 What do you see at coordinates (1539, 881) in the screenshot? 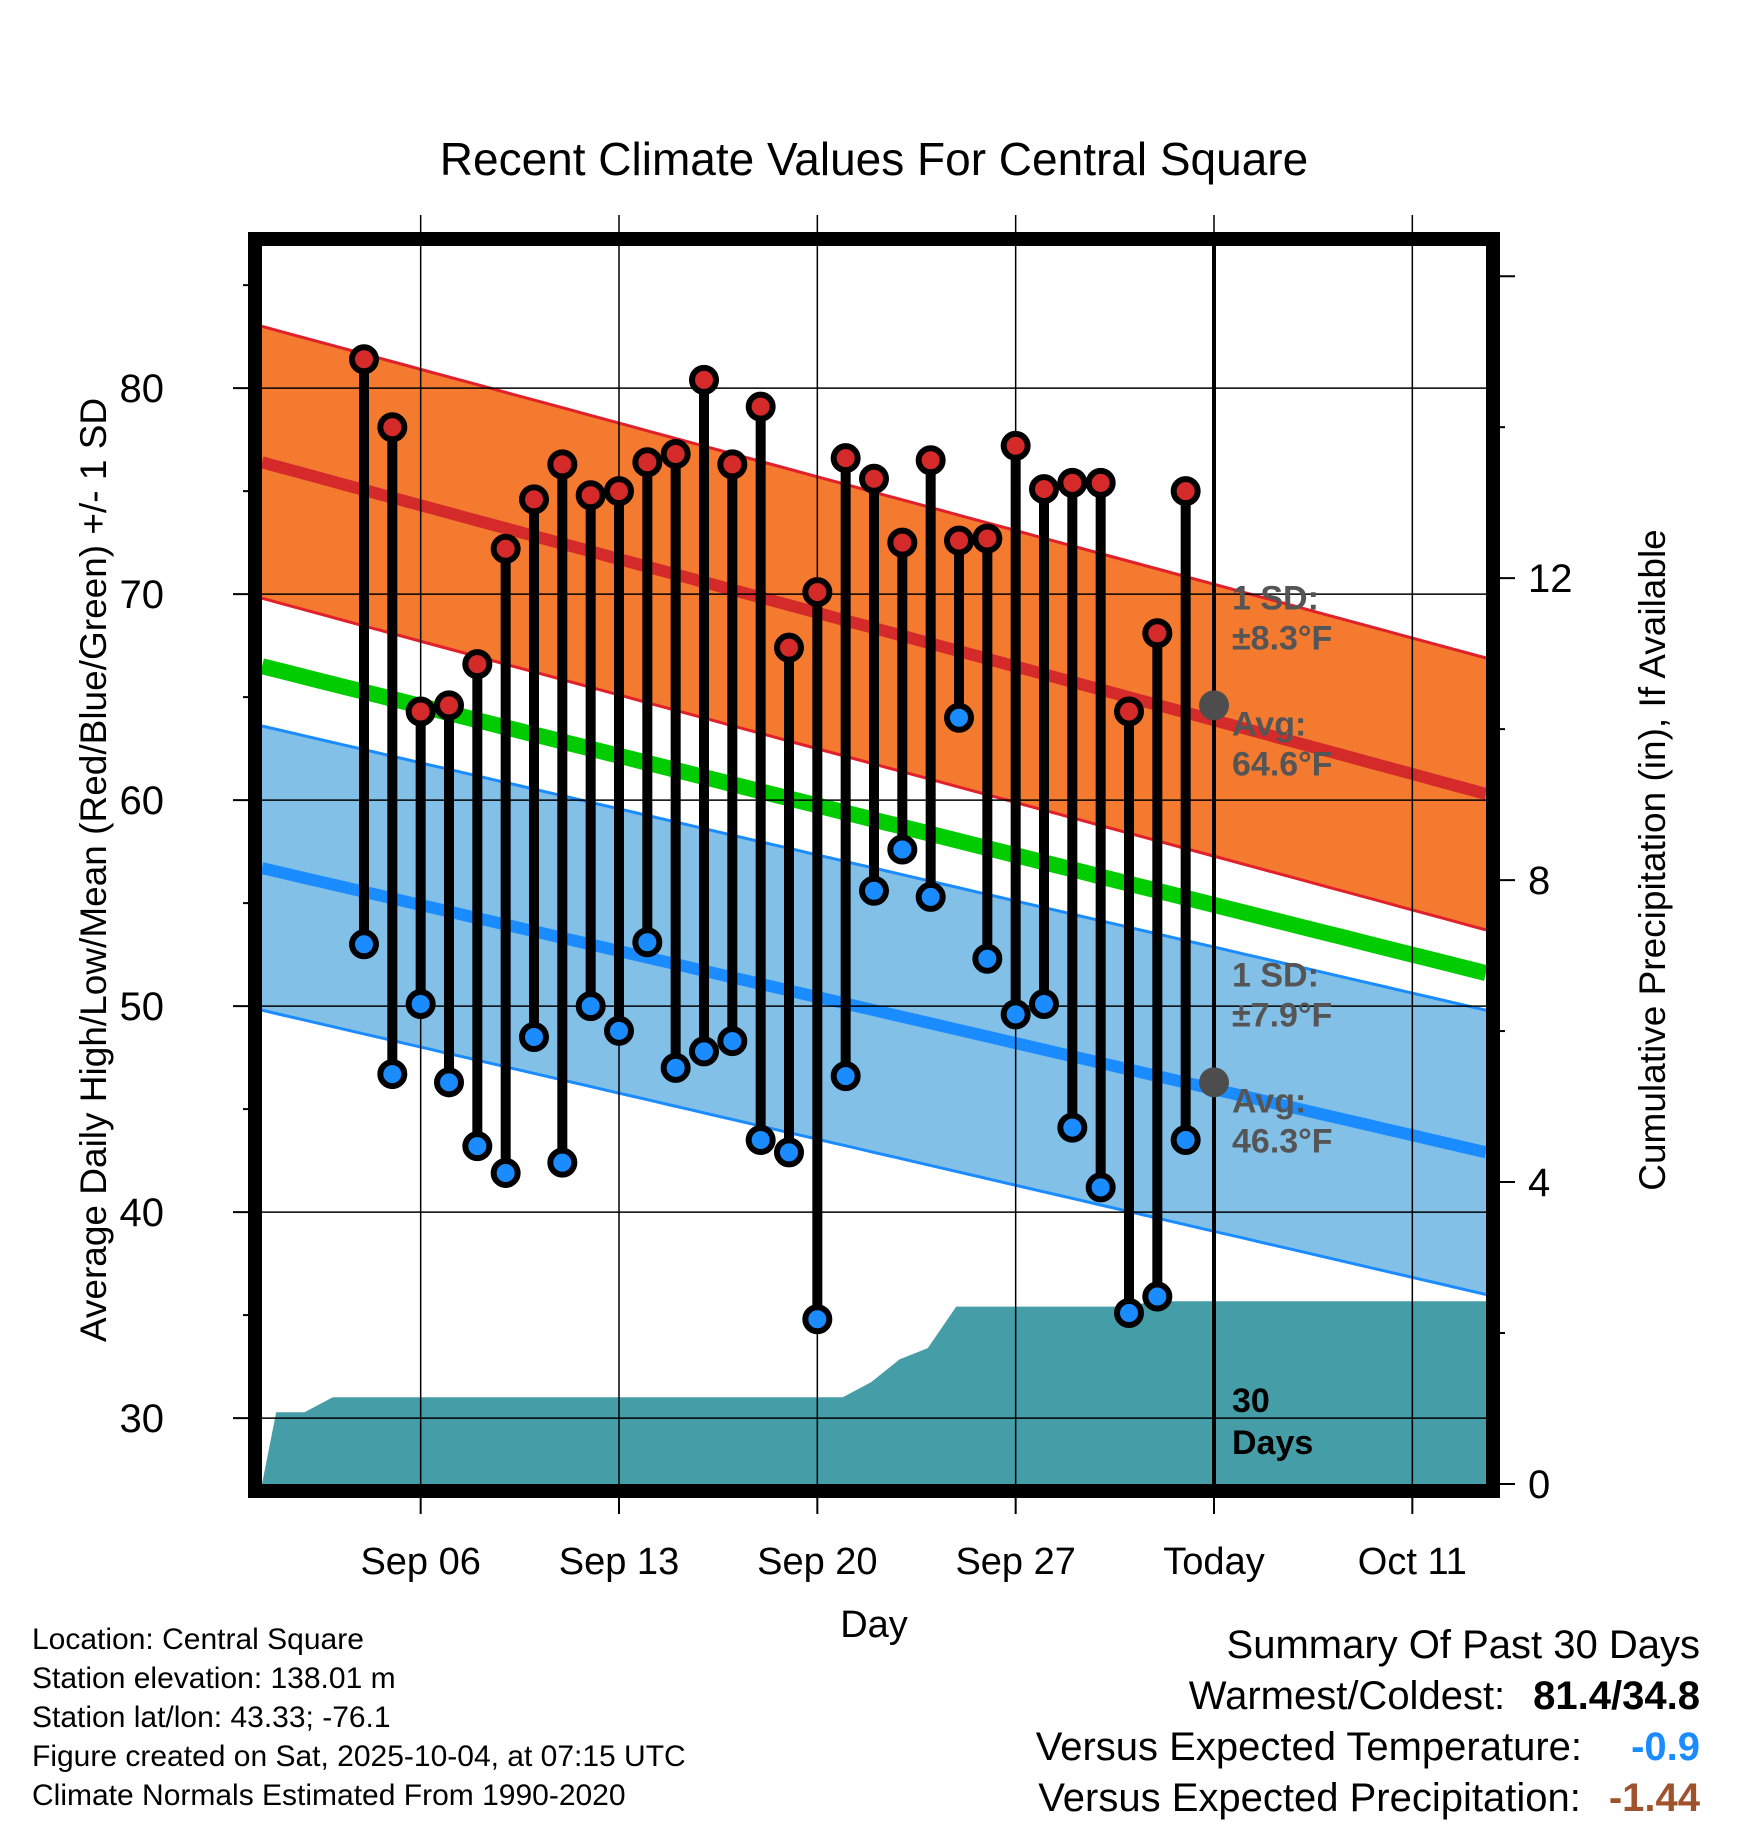
I see `y2-tick-label: 8` at bounding box center [1539, 881].